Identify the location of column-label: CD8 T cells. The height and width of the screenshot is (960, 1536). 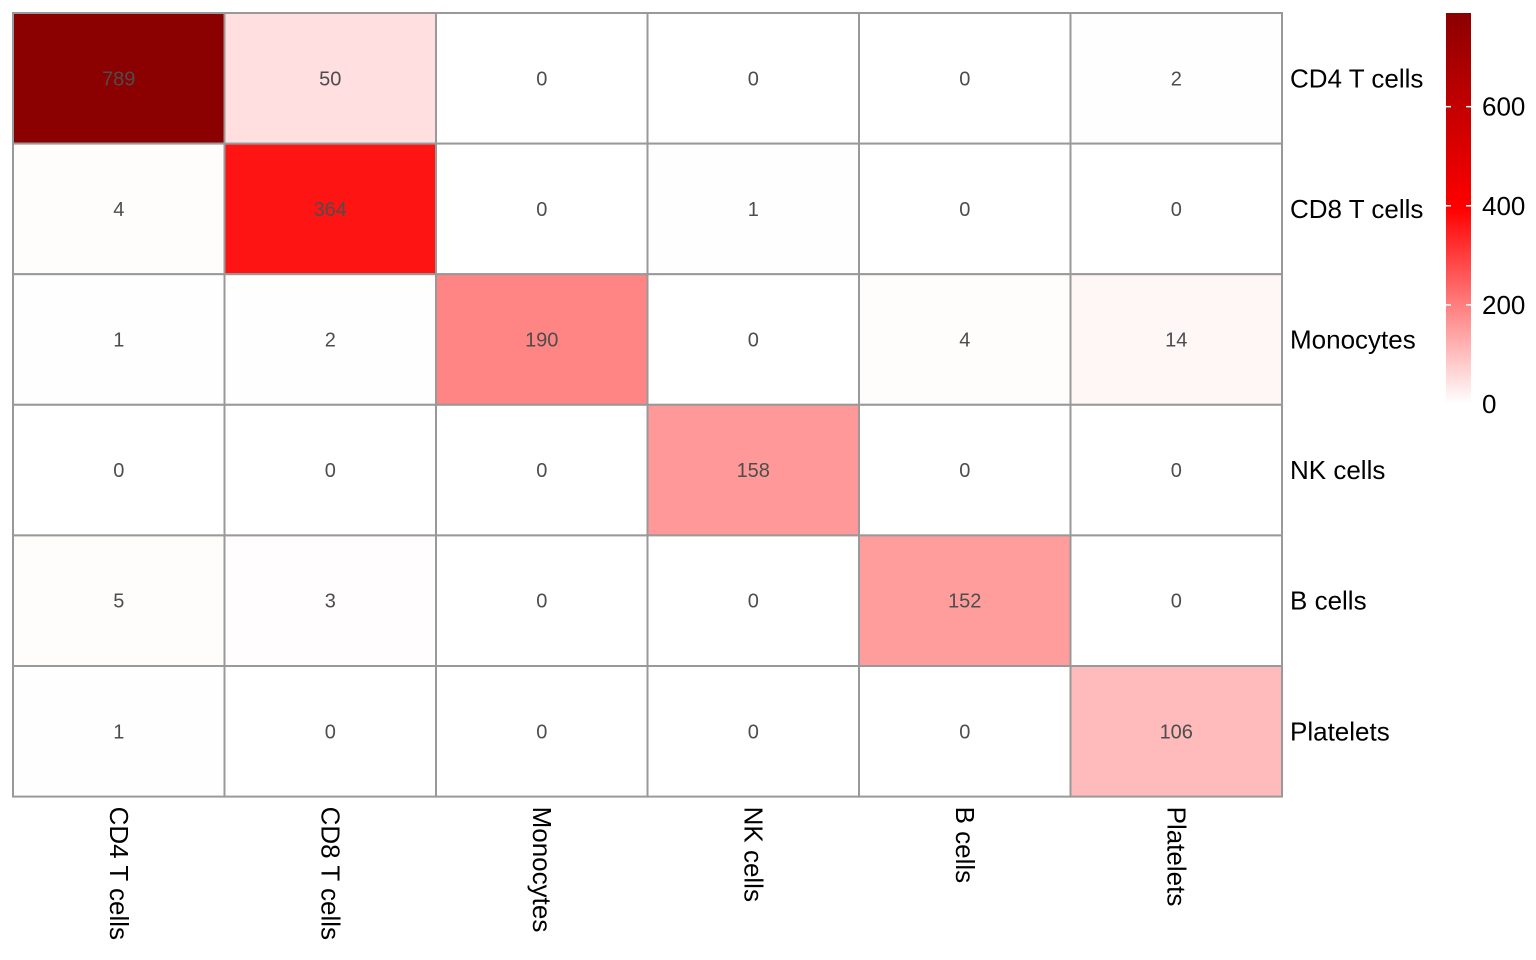
(330, 873).